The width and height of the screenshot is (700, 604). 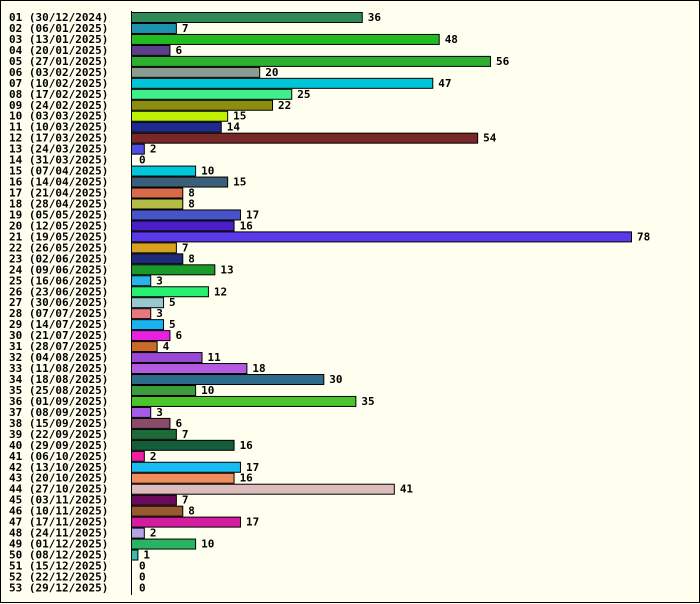 What do you see at coordinates (58, 225) in the screenshot?
I see `category-label: 20 (12/05/2025)` at bounding box center [58, 225].